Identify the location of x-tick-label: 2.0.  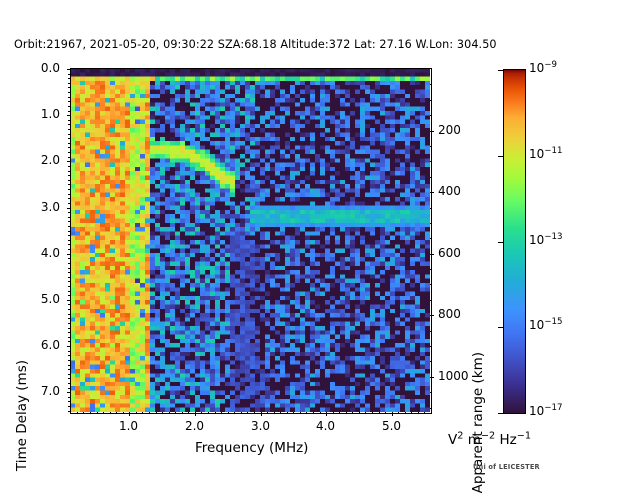
(194, 426).